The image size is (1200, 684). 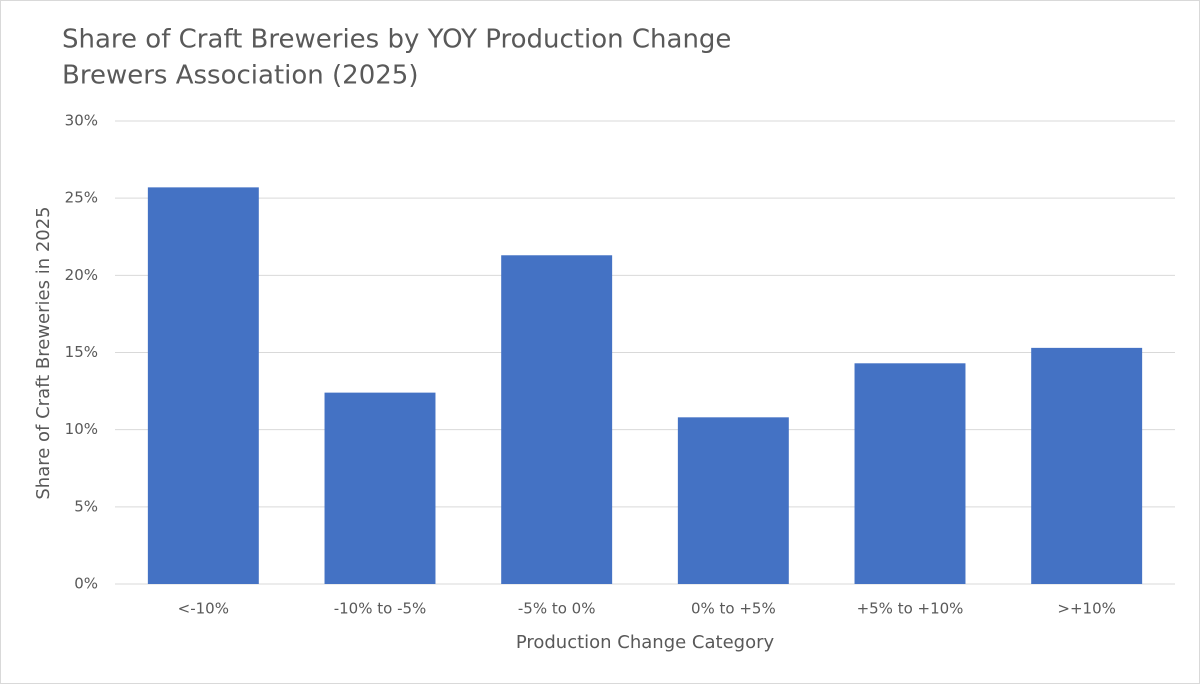 I want to click on y-tick-label: 5%, so click(x=86, y=506).